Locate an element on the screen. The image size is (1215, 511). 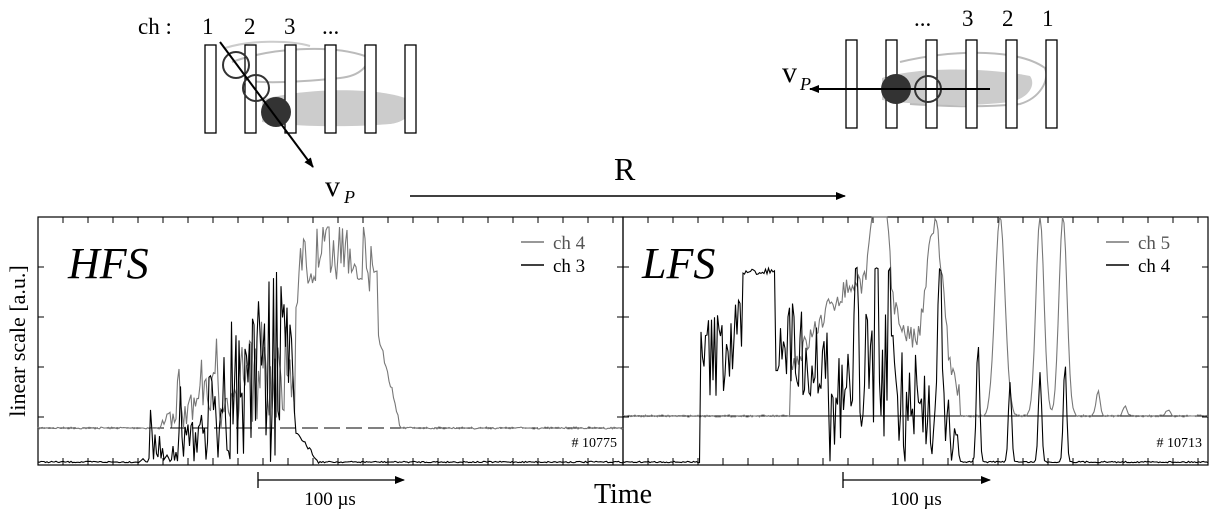
major-radius-arrow: R is located at coordinates (628, 175).